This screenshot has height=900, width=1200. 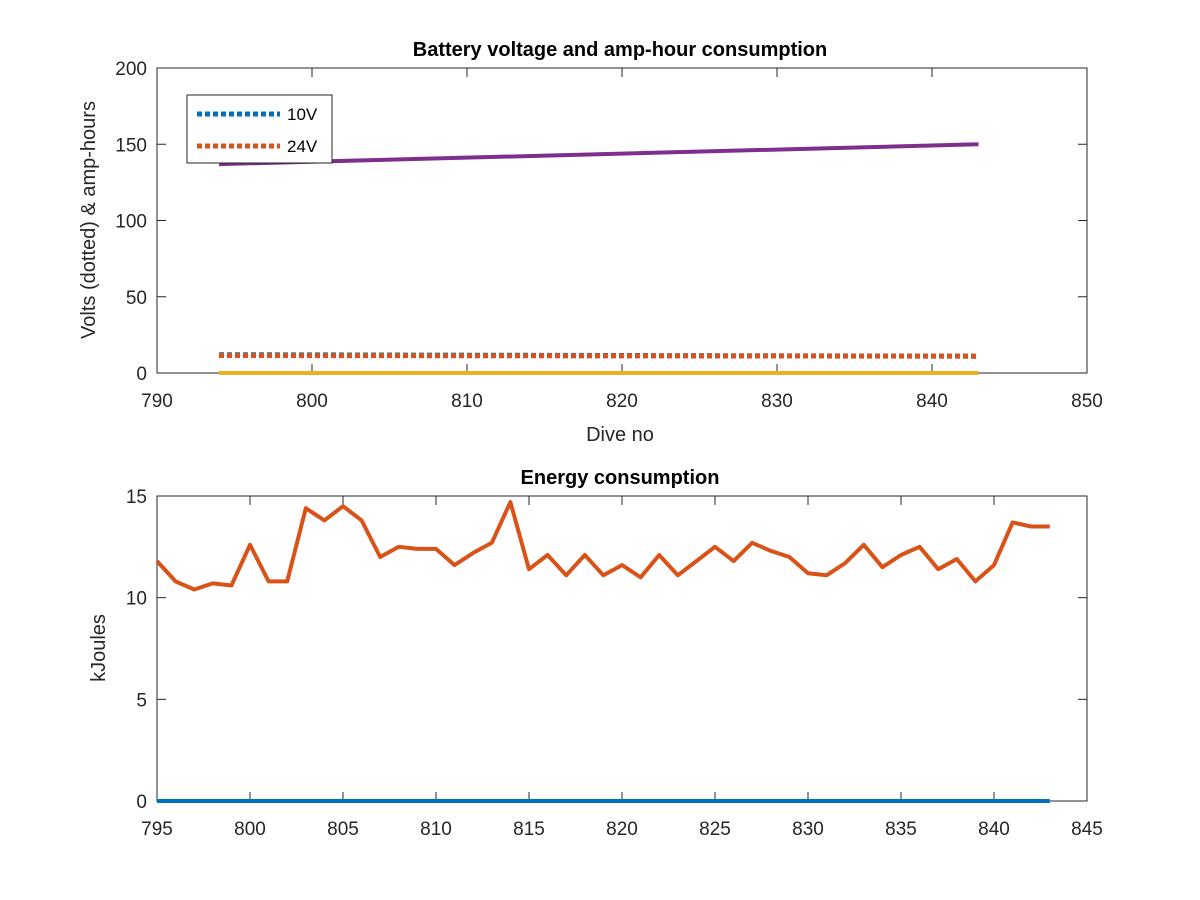 I want to click on y-tick-label: 10, so click(x=136, y=599).